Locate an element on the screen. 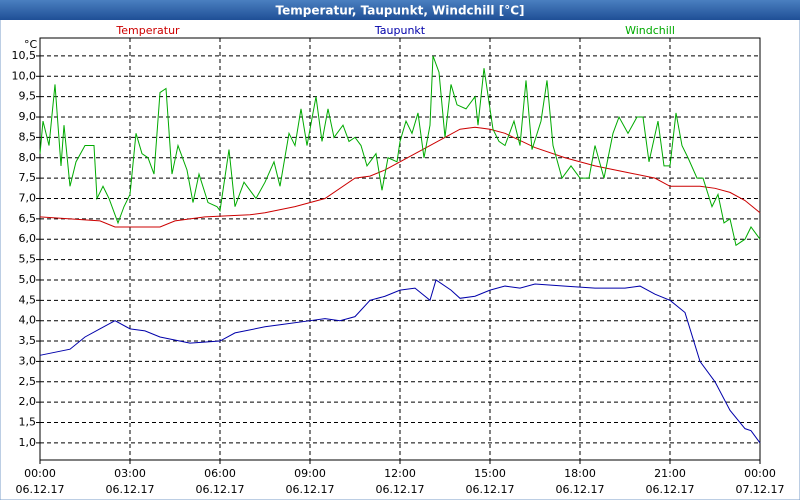 The height and width of the screenshot is (500, 800). y-tick-label: 5,5 is located at coordinates (28, 259).